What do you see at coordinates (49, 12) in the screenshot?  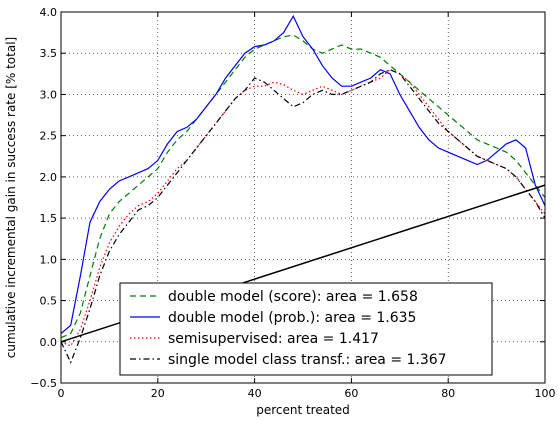 I see `y-tick-label: 4.0` at bounding box center [49, 12].